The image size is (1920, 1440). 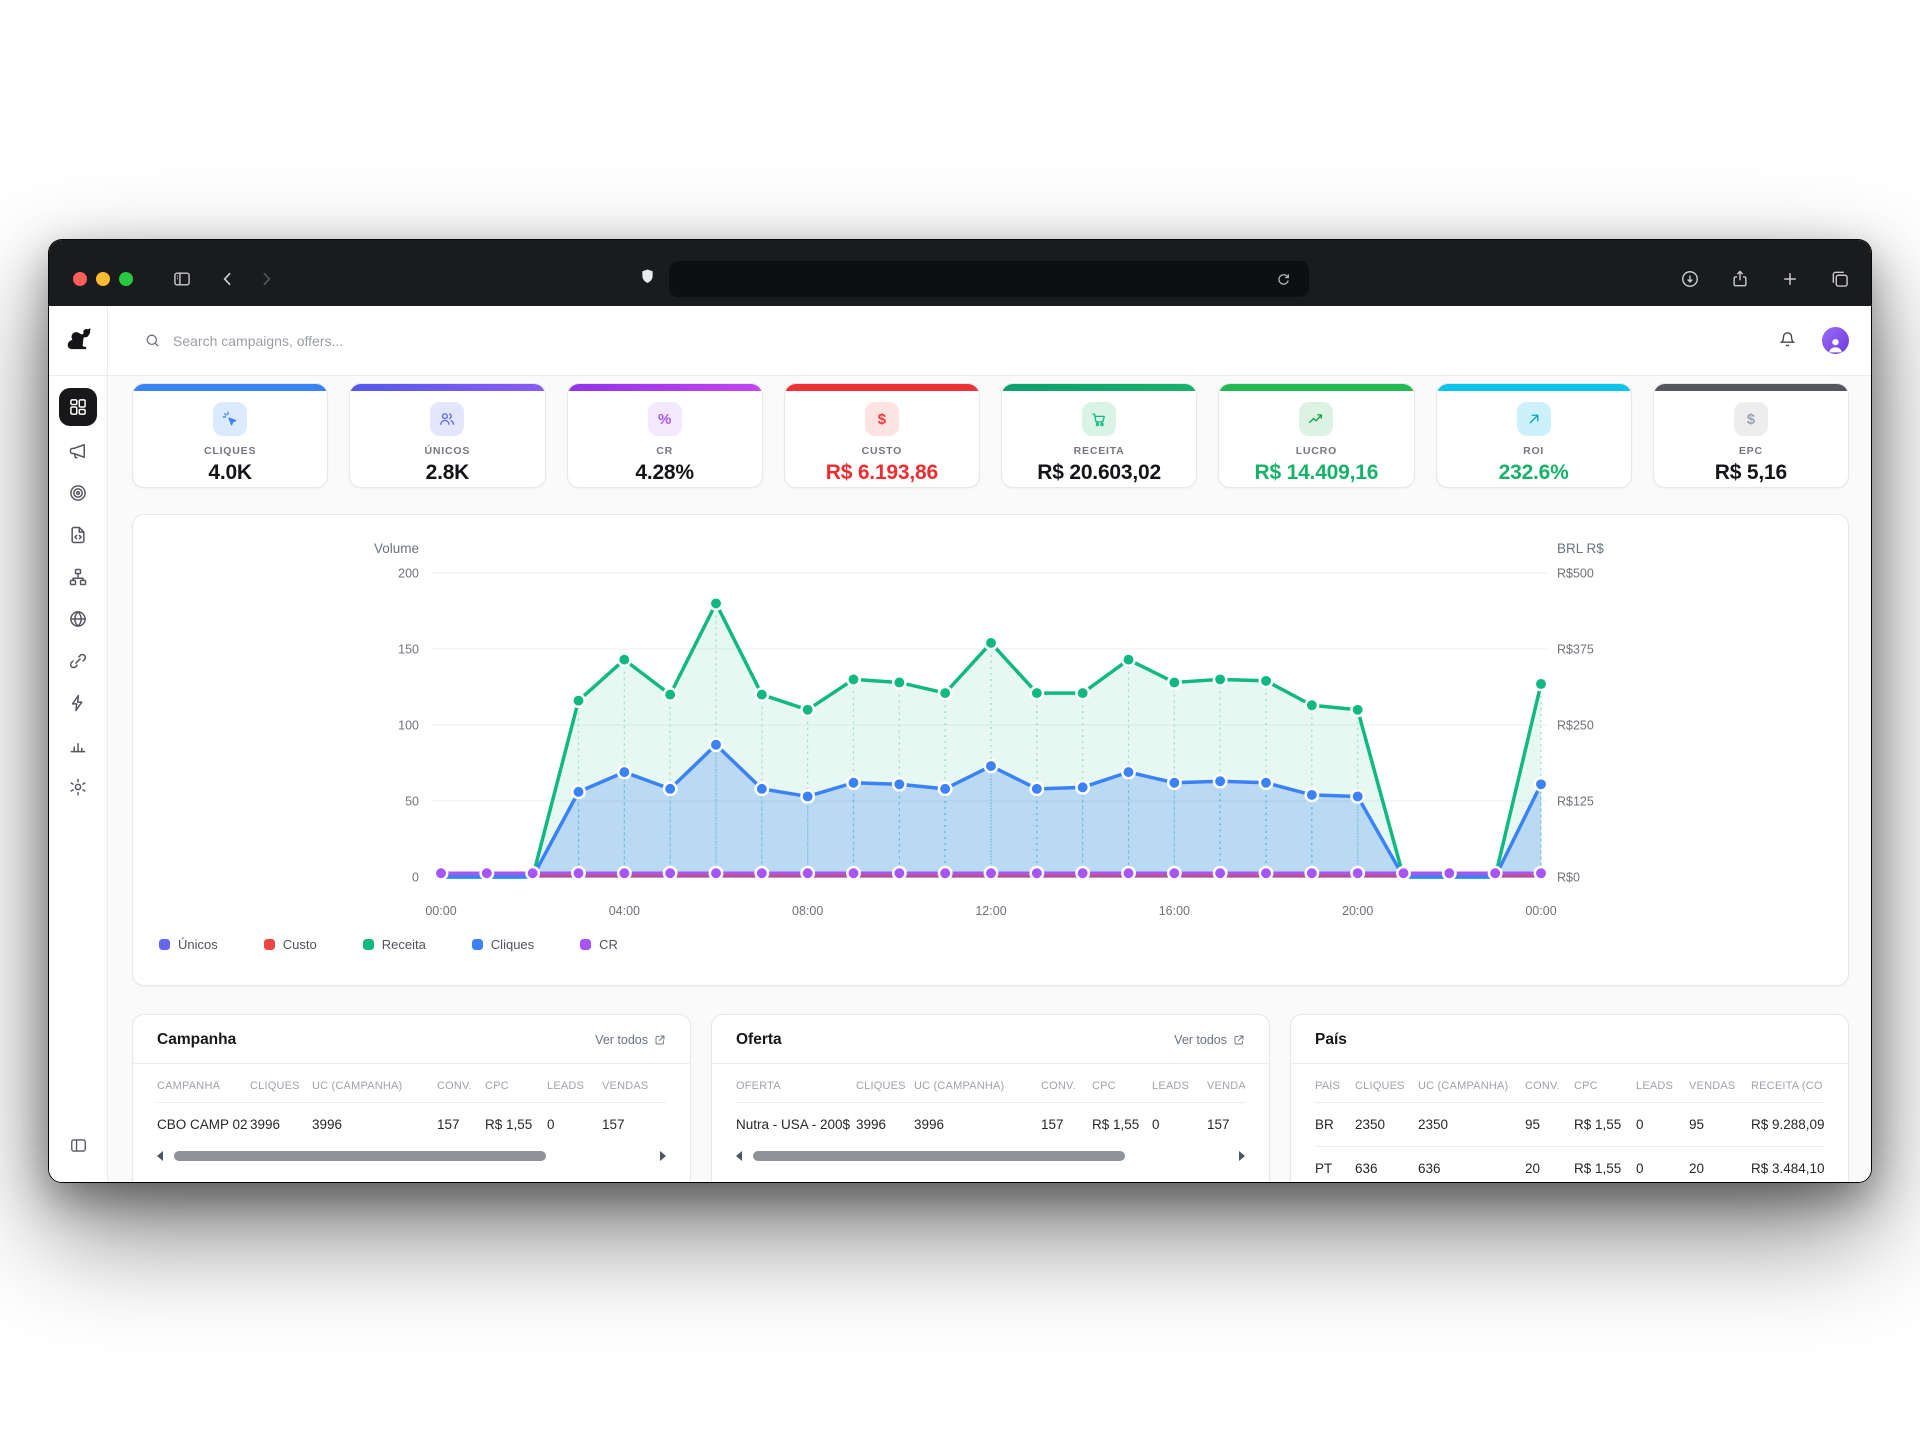 What do you see at coordinates (1533, 472) in the screenshot?
I see `kpi-value: 232.6%` at bounding box center [1533, 472].